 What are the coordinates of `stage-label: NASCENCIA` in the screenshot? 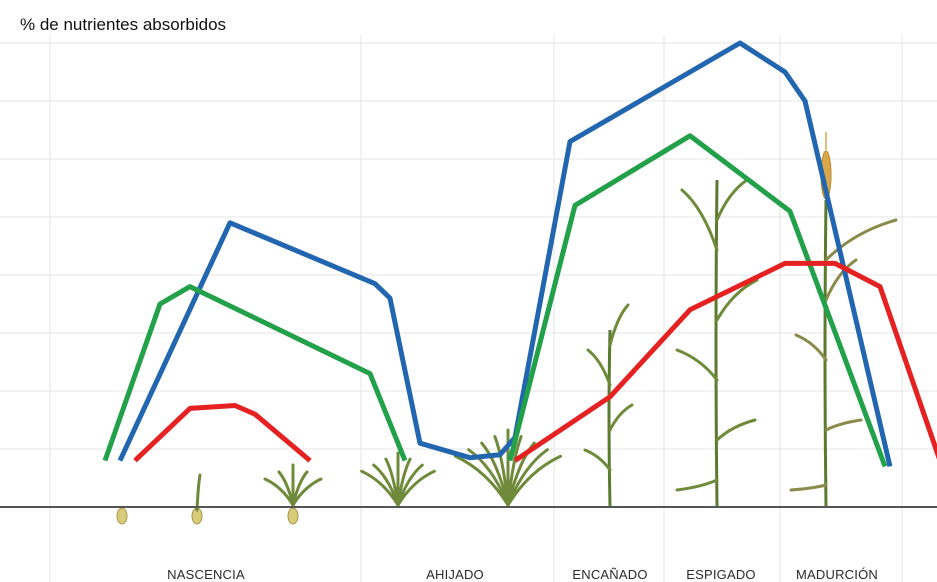 It's located at (206, 574).